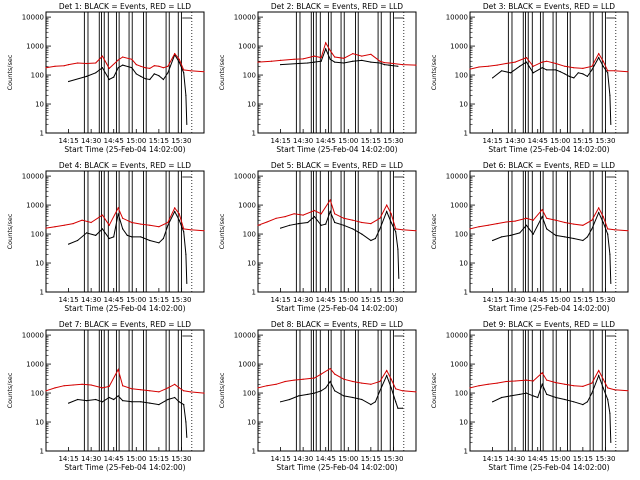 The width and height of the screenshot is (640, 480). What do you see at coordinates (128, 89) in the screenshot?
I see `series-line-events` at bounding box center [128, 89].